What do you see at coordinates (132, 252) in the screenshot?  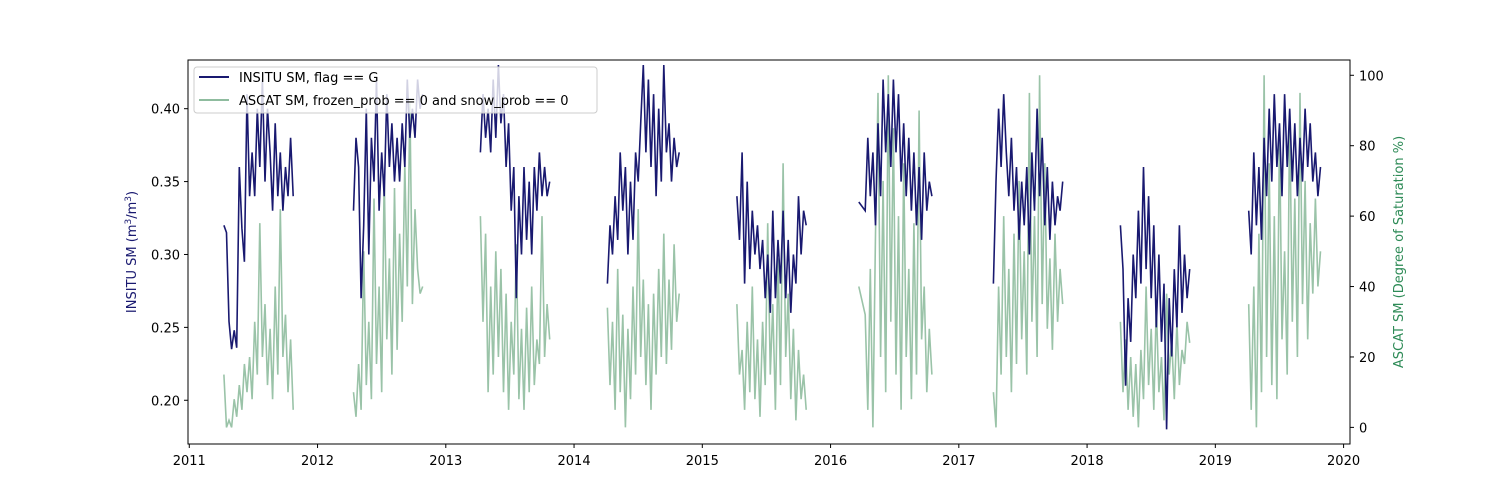 I see `left-y-axis-label: INSITU SM (m3/m3)` at bounding box center [132, 252].